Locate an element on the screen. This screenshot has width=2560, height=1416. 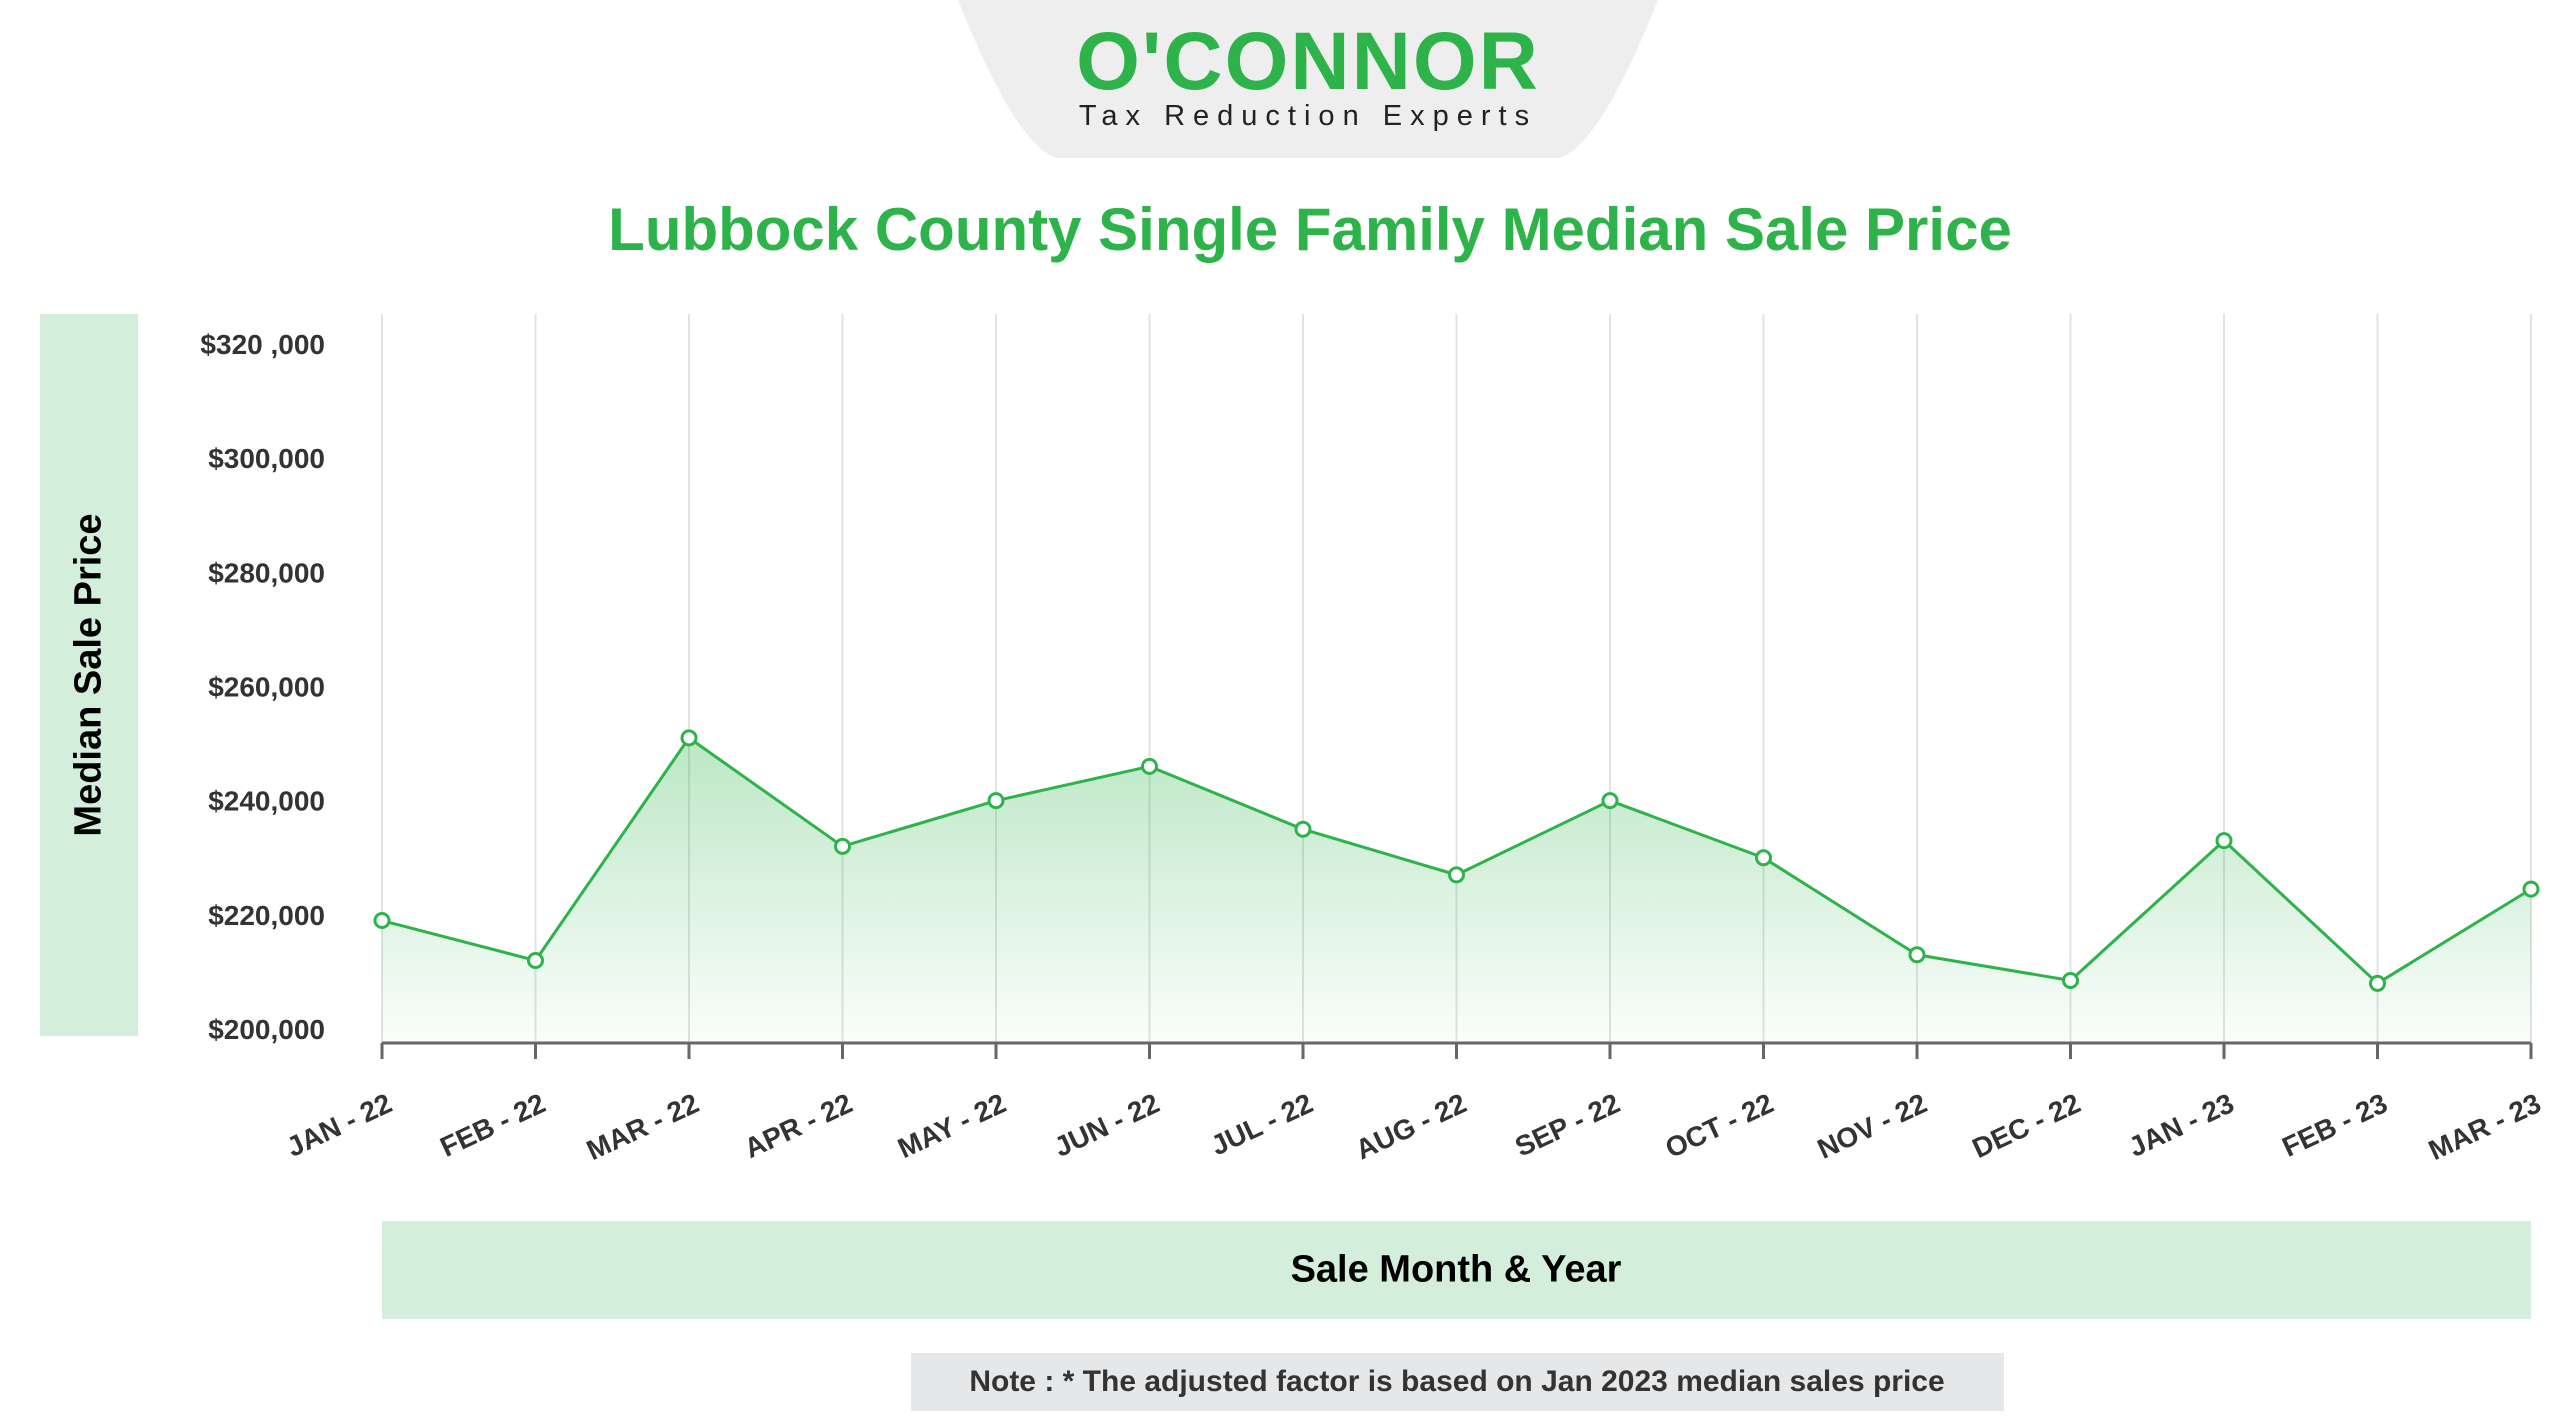
note-box is located at coordinates (1457, 1382).